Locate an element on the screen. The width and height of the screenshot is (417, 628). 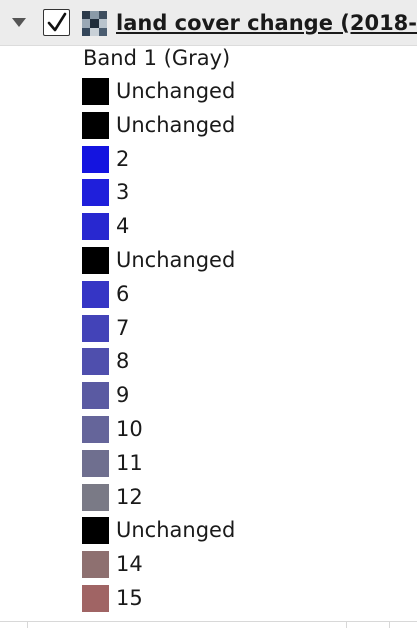
legend-item-label: 15 is located at coordinates (129, 597).